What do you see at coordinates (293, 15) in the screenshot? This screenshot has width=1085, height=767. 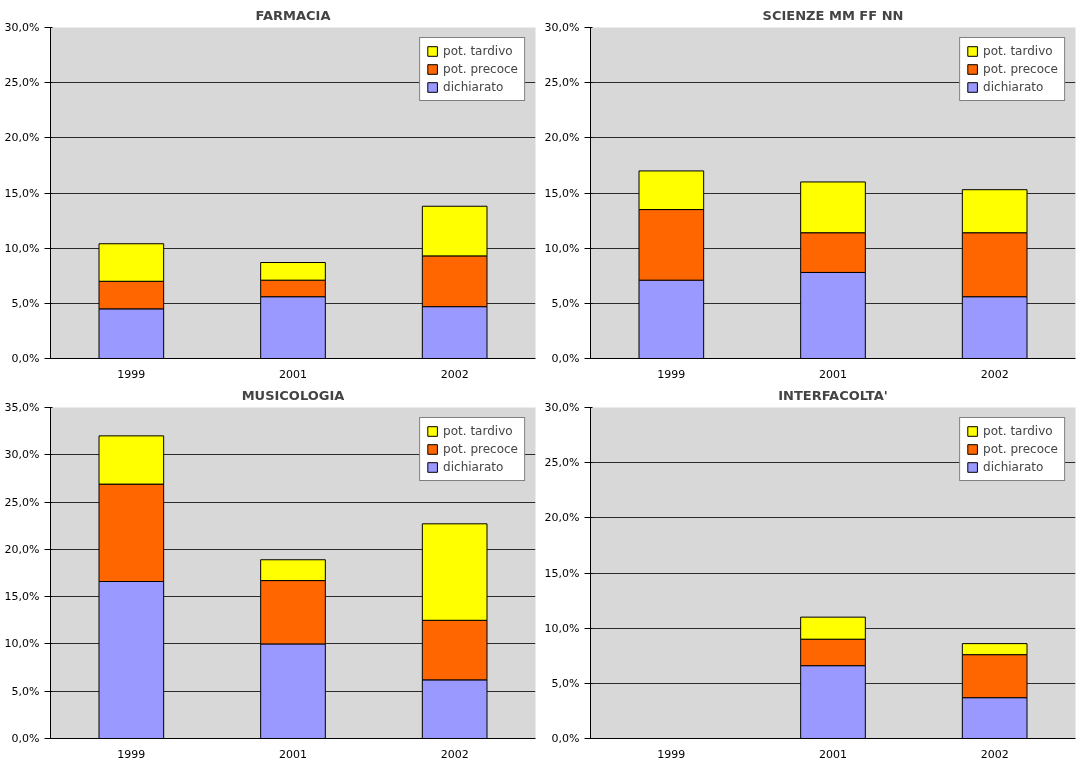 I see `chart-title: FARMACIA` at bounding box center [293, 15].